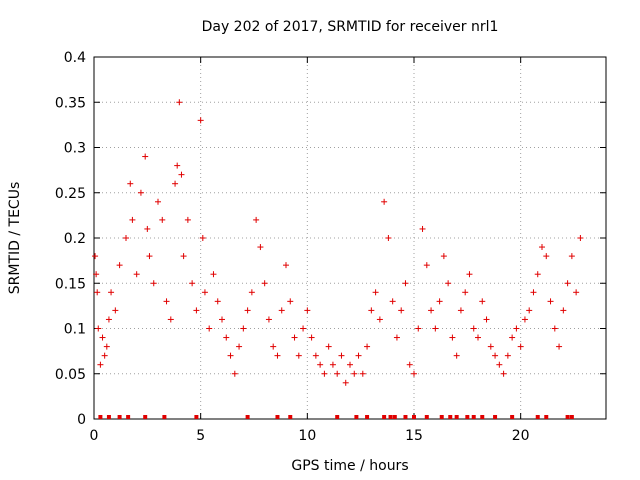 The width and height of the screenshot is (640, 480). What do you see at coordinates (94, 436) in the screenshot?
I see `x-tick-label: 0` at bounding box center [94, 436].